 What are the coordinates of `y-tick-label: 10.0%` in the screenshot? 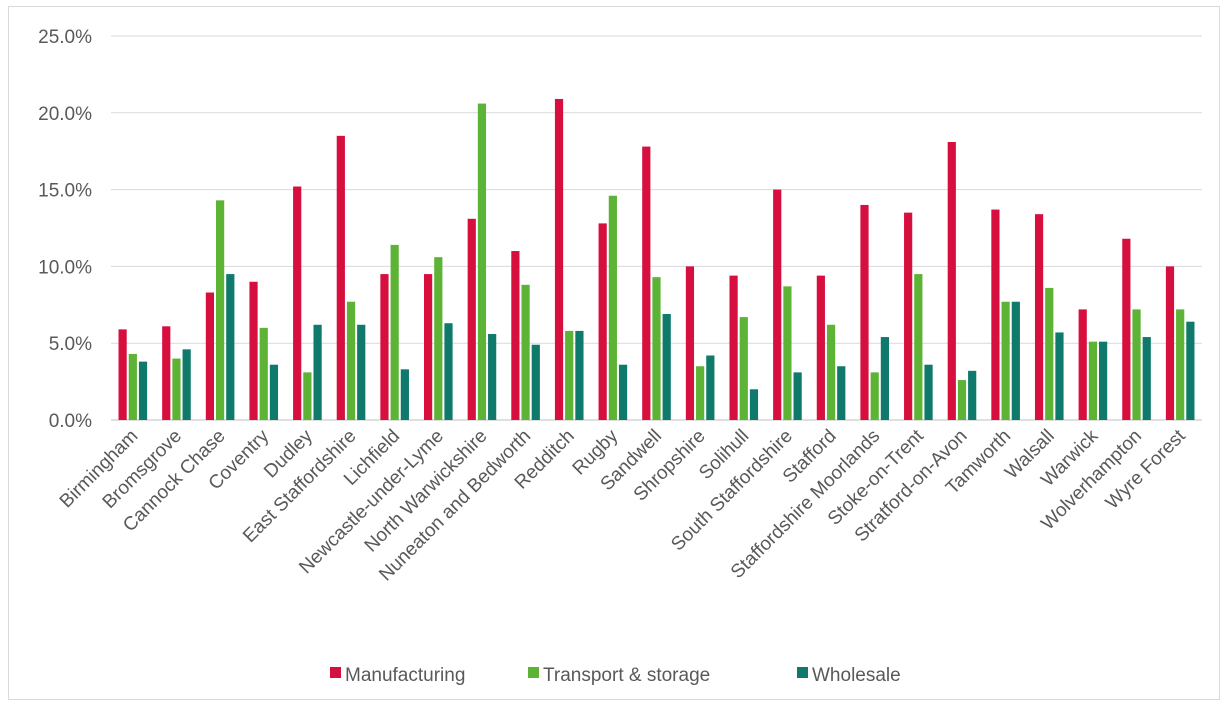 It's located at (65, 267).